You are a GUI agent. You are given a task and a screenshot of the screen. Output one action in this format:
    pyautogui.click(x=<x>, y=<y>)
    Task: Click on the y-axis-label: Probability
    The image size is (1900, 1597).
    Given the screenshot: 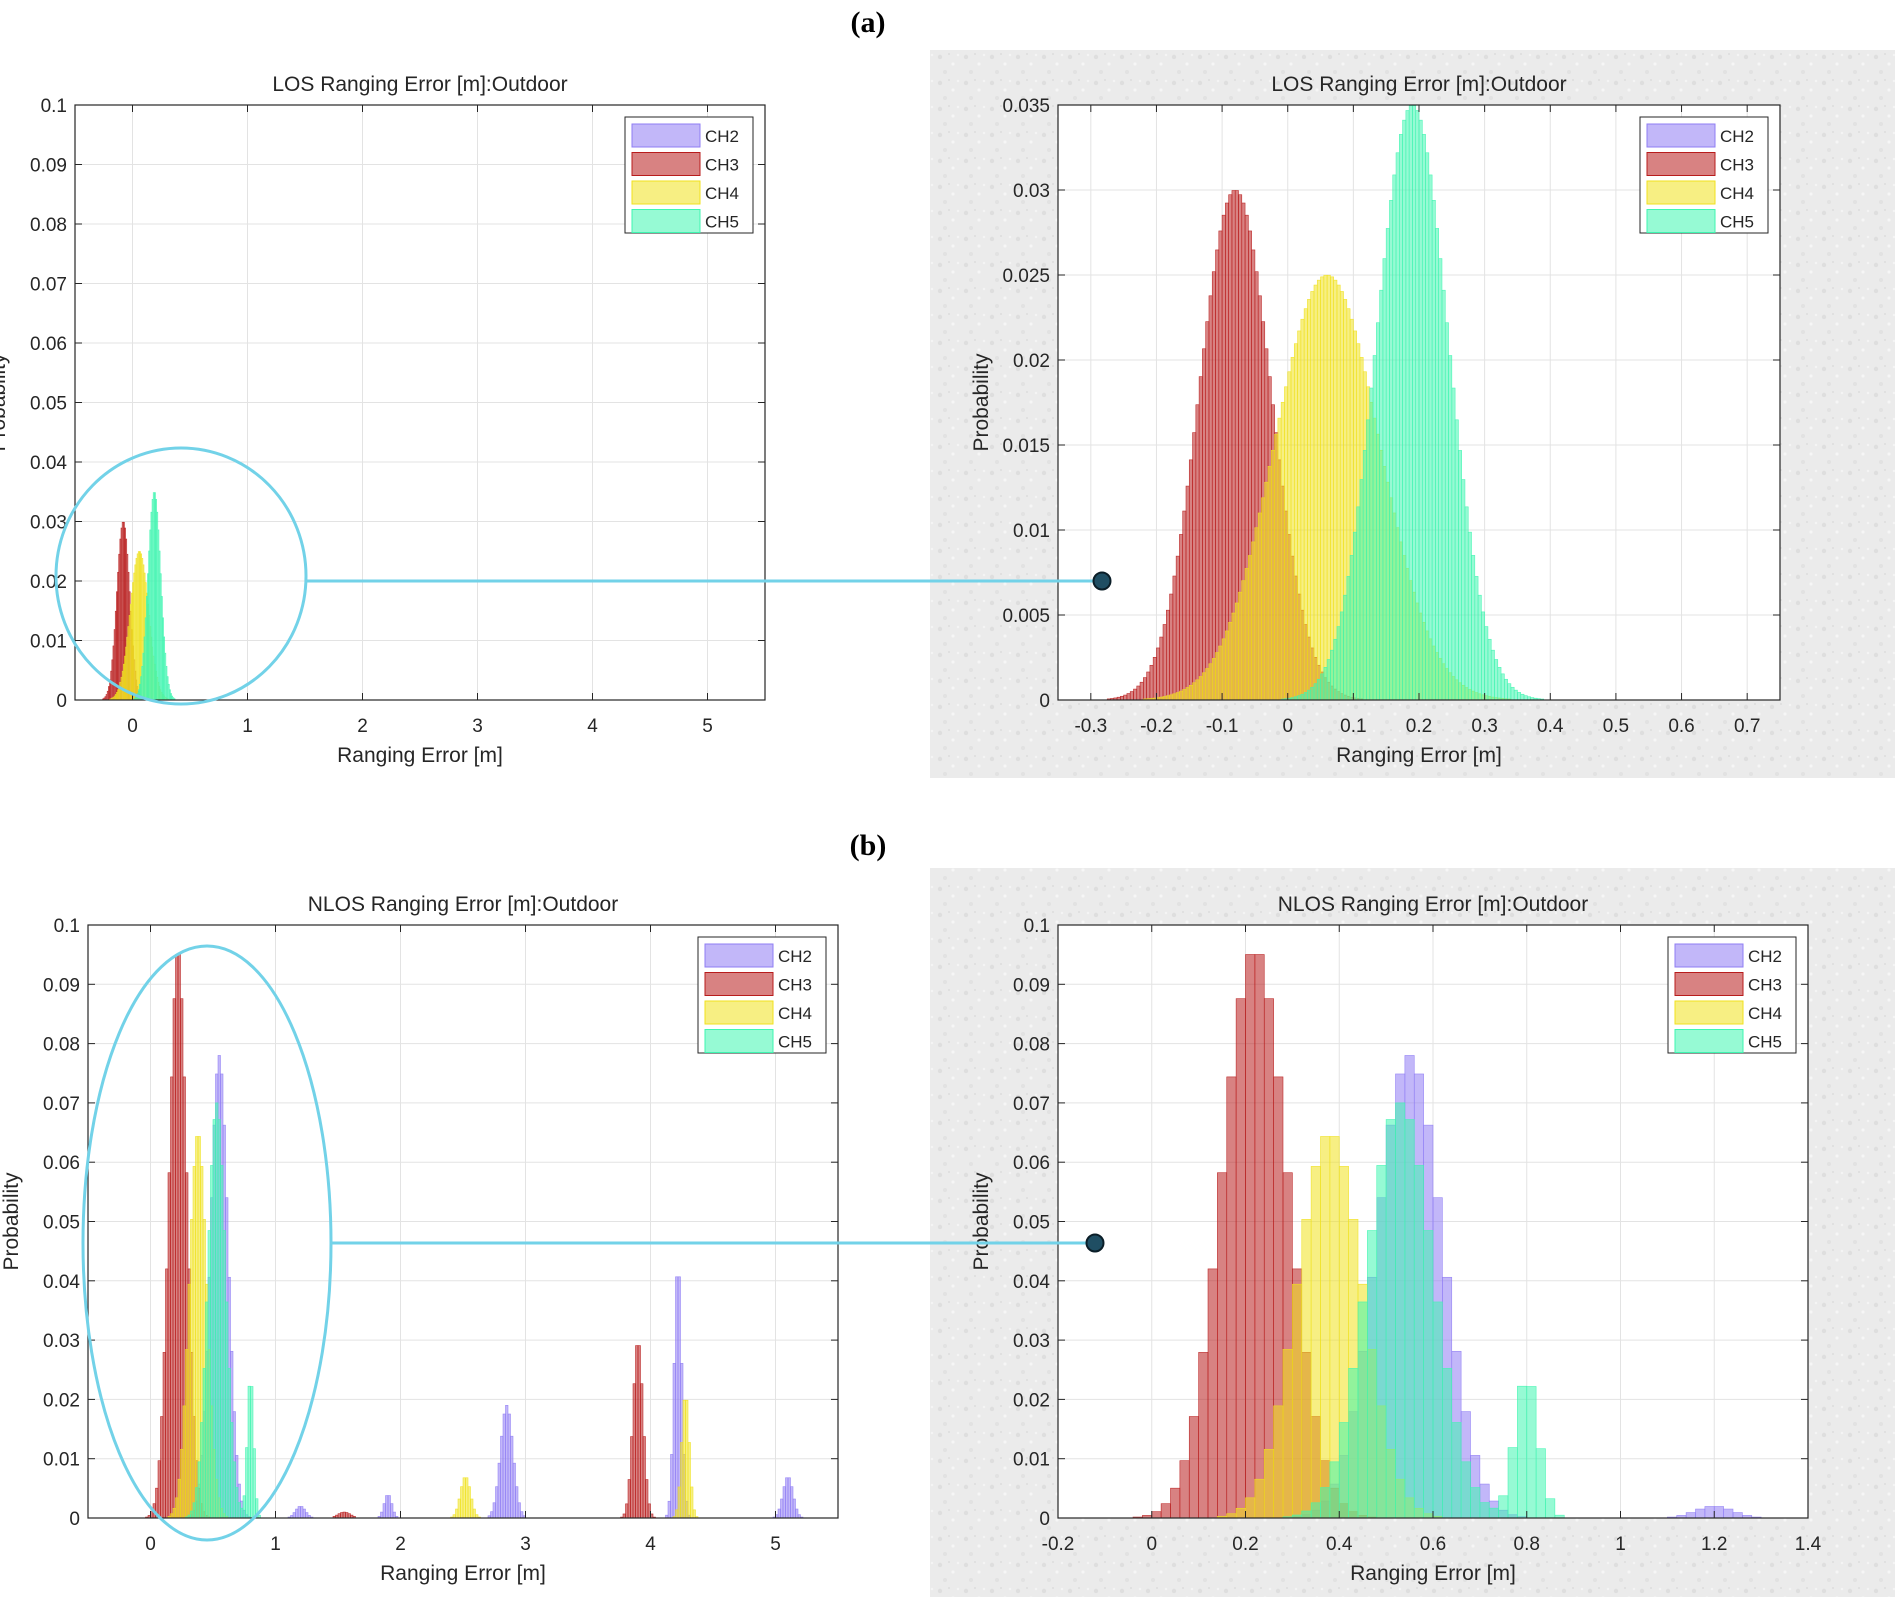 What is the action you would take?
    pyautogui.click(x=11, y=1221)
    